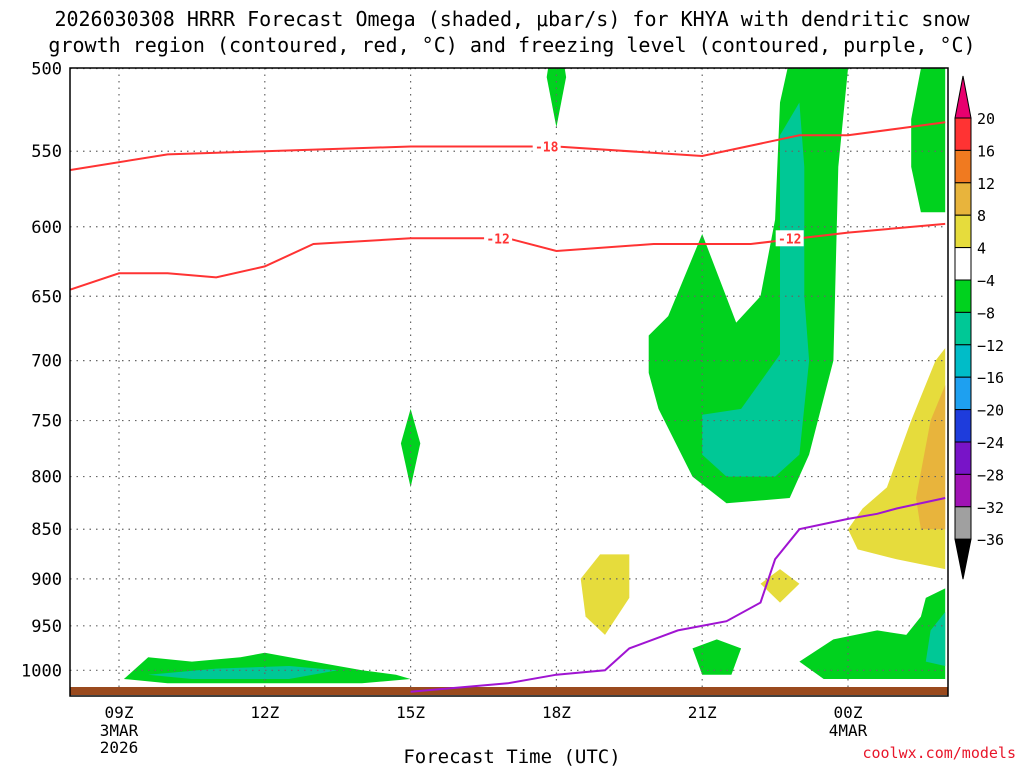 The width and height of the screenshot is (1024, 768). Describe the element at coordinates (41, 671) in the screenshot. I see `y-tick-label-1000: 1000` at that location.